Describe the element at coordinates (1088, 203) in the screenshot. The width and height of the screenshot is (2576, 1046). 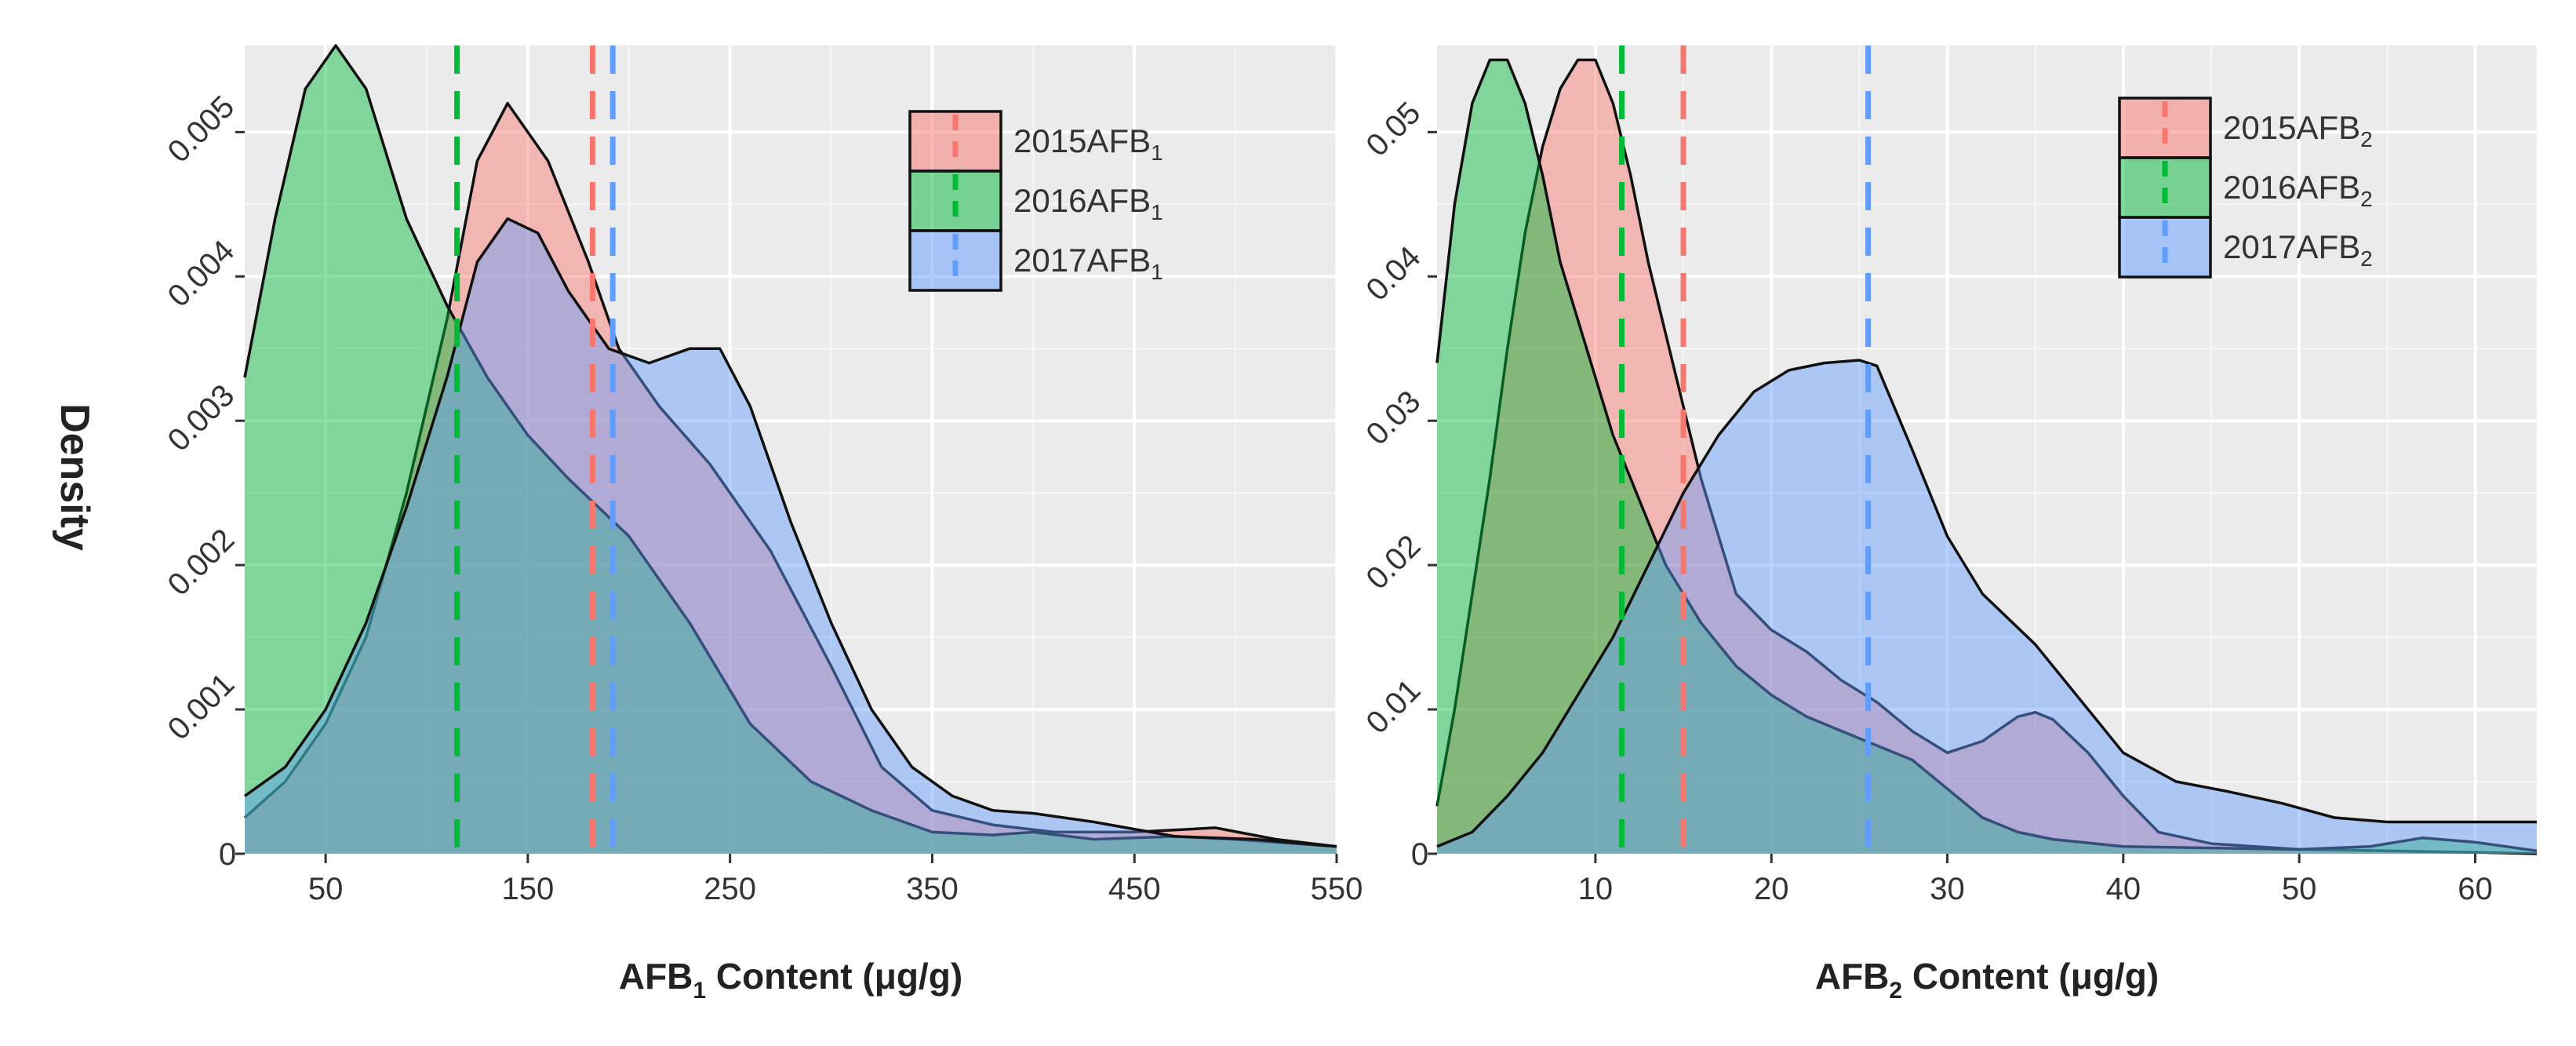
I see `legend-label-2016: 2016AFB1` at that location.